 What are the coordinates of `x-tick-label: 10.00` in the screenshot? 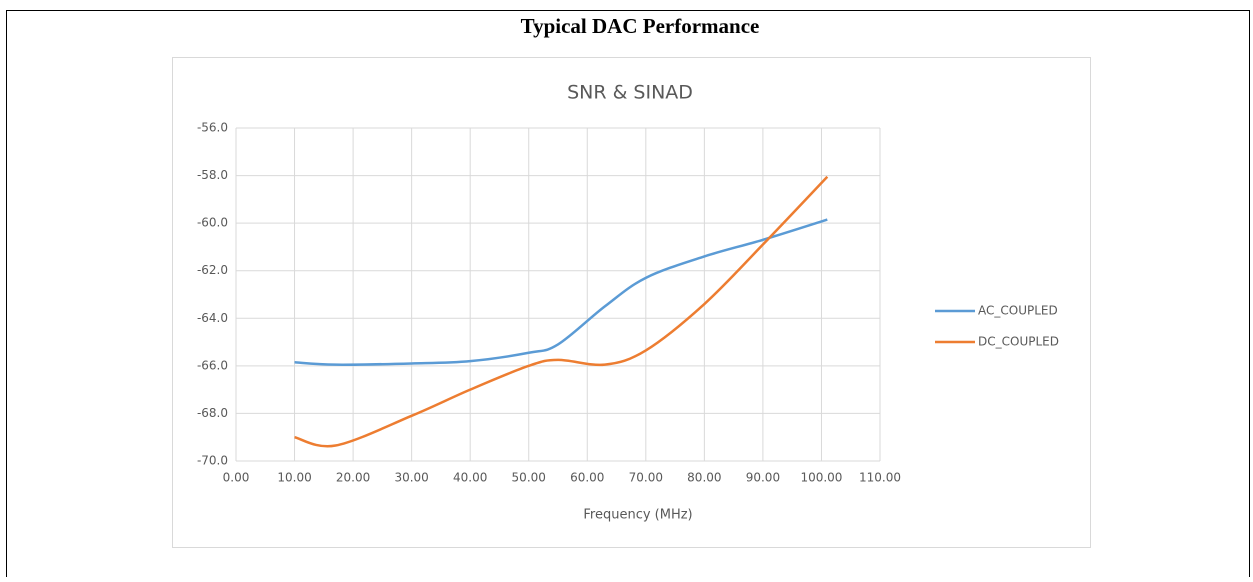 It's located at (294, 478).